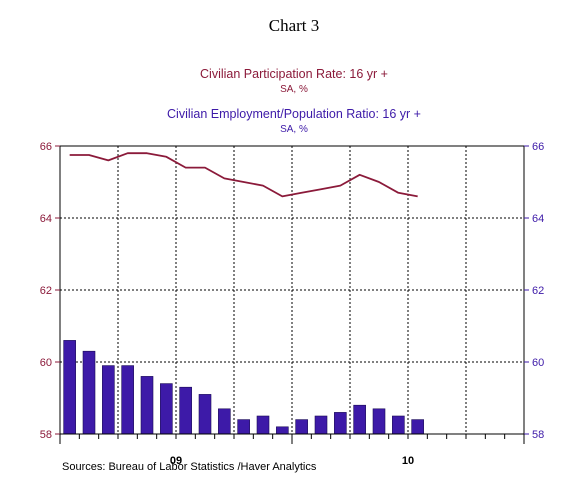 The height and width of the screenshot is (483, 574). Describe the element at coordinates (408, 461) in the screenshot. I see `x-tick-label-10: 10` at that location.